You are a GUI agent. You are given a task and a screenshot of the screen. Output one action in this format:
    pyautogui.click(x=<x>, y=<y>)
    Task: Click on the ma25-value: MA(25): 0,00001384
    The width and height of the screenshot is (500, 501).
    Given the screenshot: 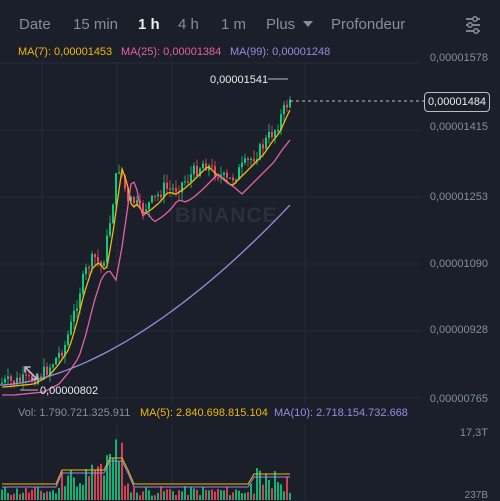 What is the action you would take?
    pyautogui.click(x=171, y=52)
    